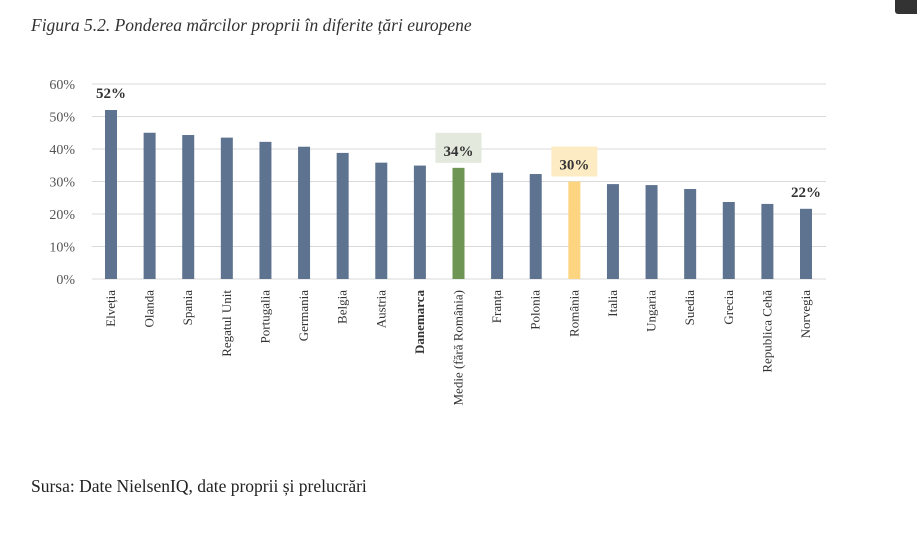 The image size is (917, 537). What do you see at coordinates (535, 310) in the screenshot?
I see `x-tick-label: Polonia` at bounding box center [535, 310].